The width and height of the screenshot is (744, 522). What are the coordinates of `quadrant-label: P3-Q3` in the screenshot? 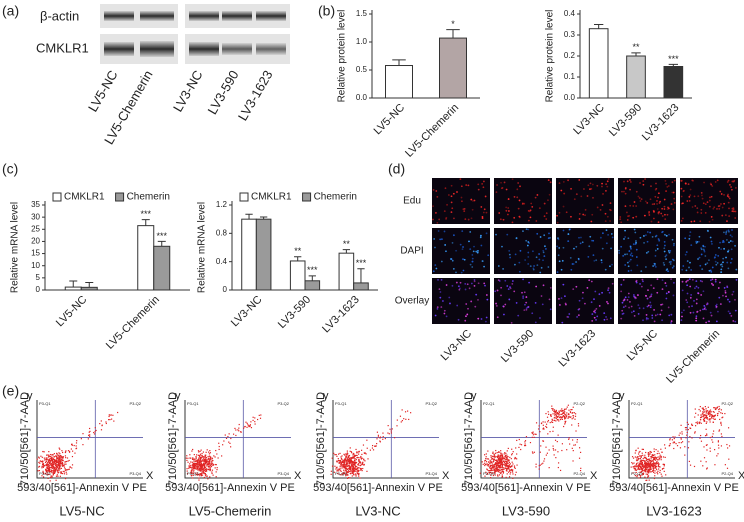 It's located at (341, 473).